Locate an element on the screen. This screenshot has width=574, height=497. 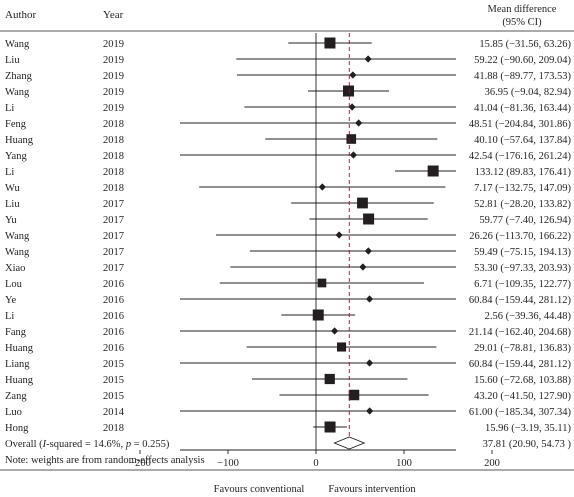
overall-label-p: p is located at coordinates (128, 444).